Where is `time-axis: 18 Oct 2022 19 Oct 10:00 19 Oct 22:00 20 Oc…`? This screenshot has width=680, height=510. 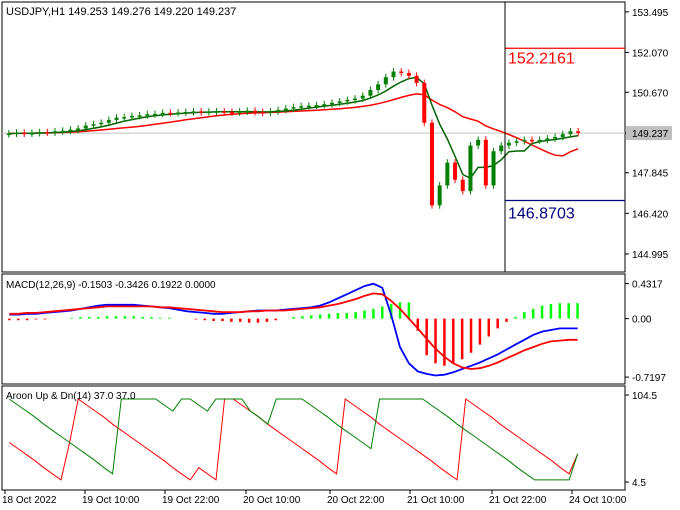 time-axis: 18 Oct 2022 19 Oct 10:00 19 Oct 22:00 20 Oc… is located at coordinates (314, 498).